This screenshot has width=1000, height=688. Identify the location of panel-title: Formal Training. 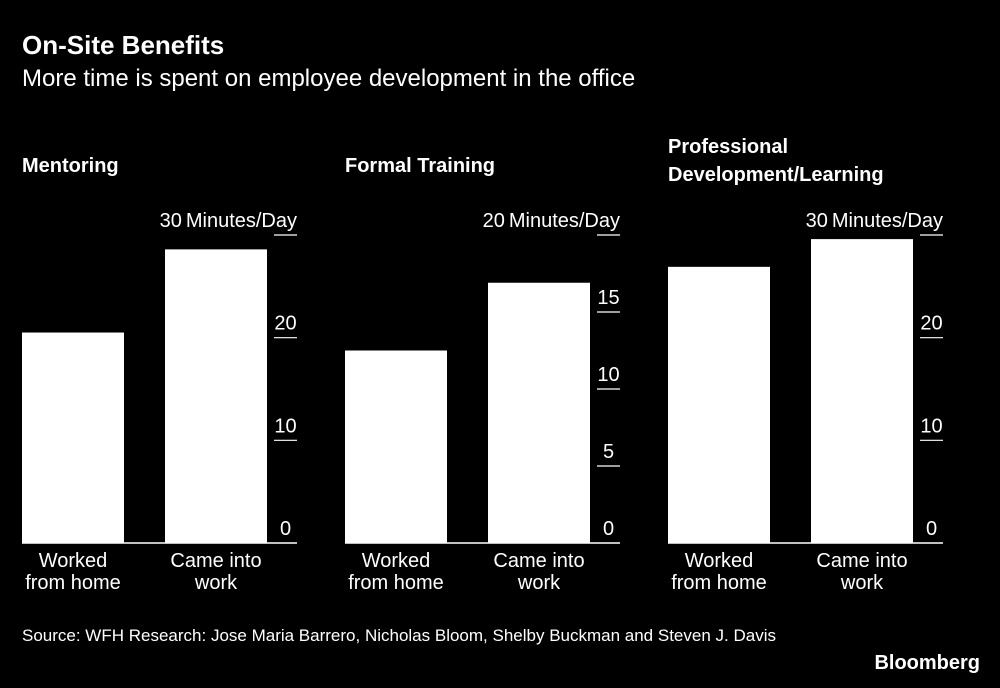
(420, 166).